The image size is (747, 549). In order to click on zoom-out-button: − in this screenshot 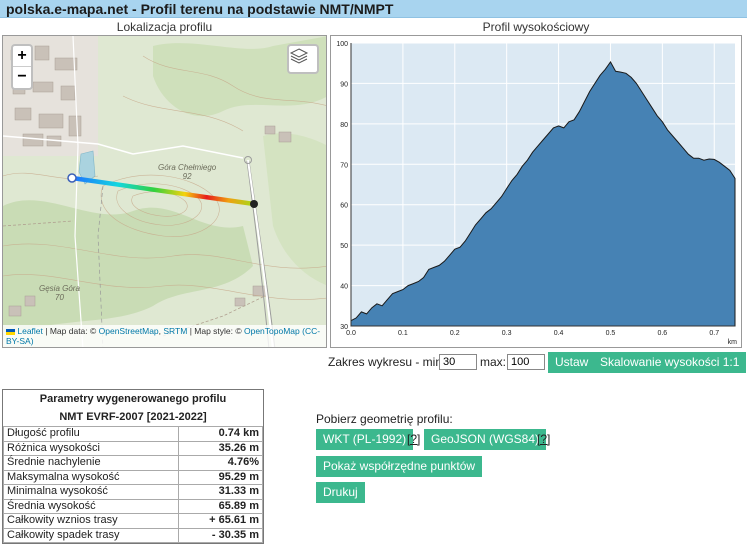, I will do `click(22, 76)`.